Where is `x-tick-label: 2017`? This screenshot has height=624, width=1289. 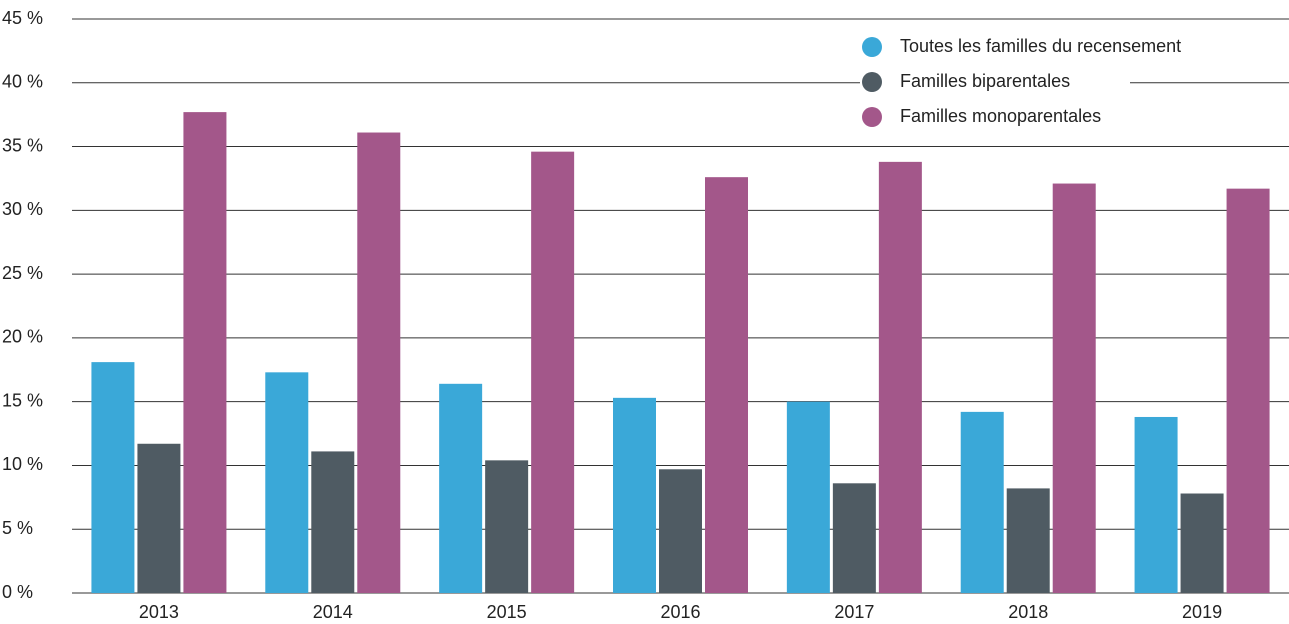
x-tick-label: 2017 is located at coordinates (854, 612).